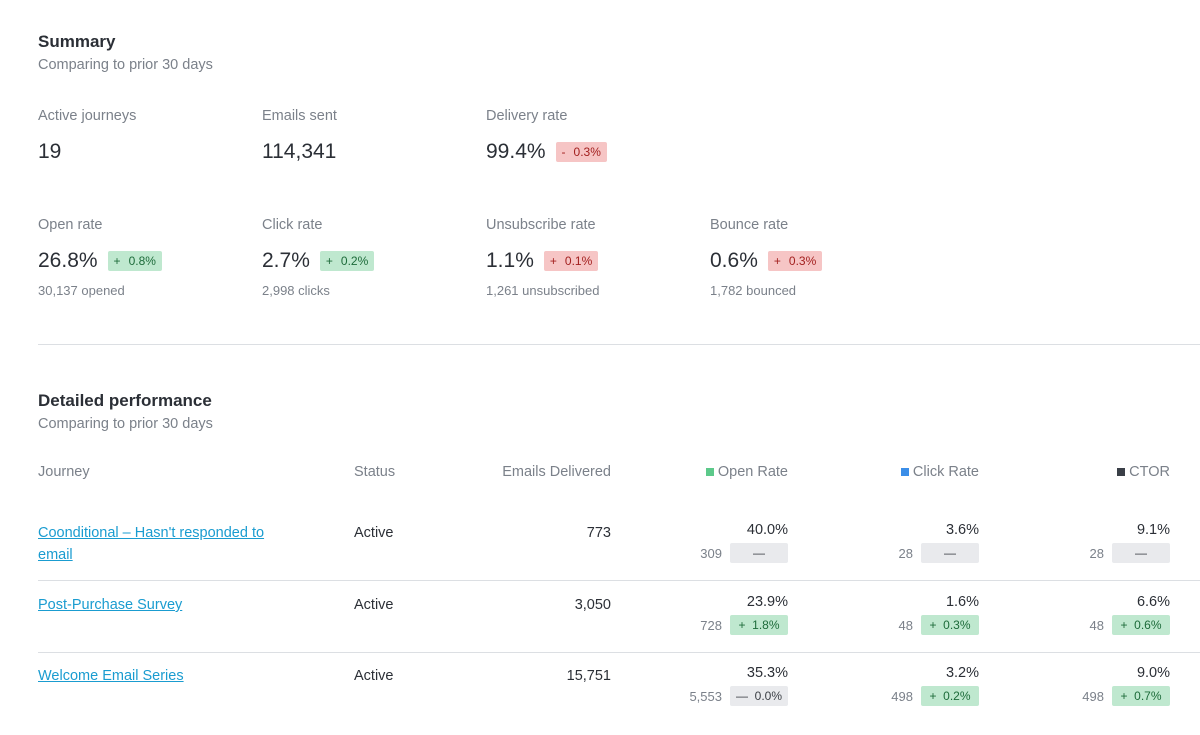 The width and height of the screenshot is (1200, 735). I want to click on rate-change-badge: + 0.2%, so click(950, 696).